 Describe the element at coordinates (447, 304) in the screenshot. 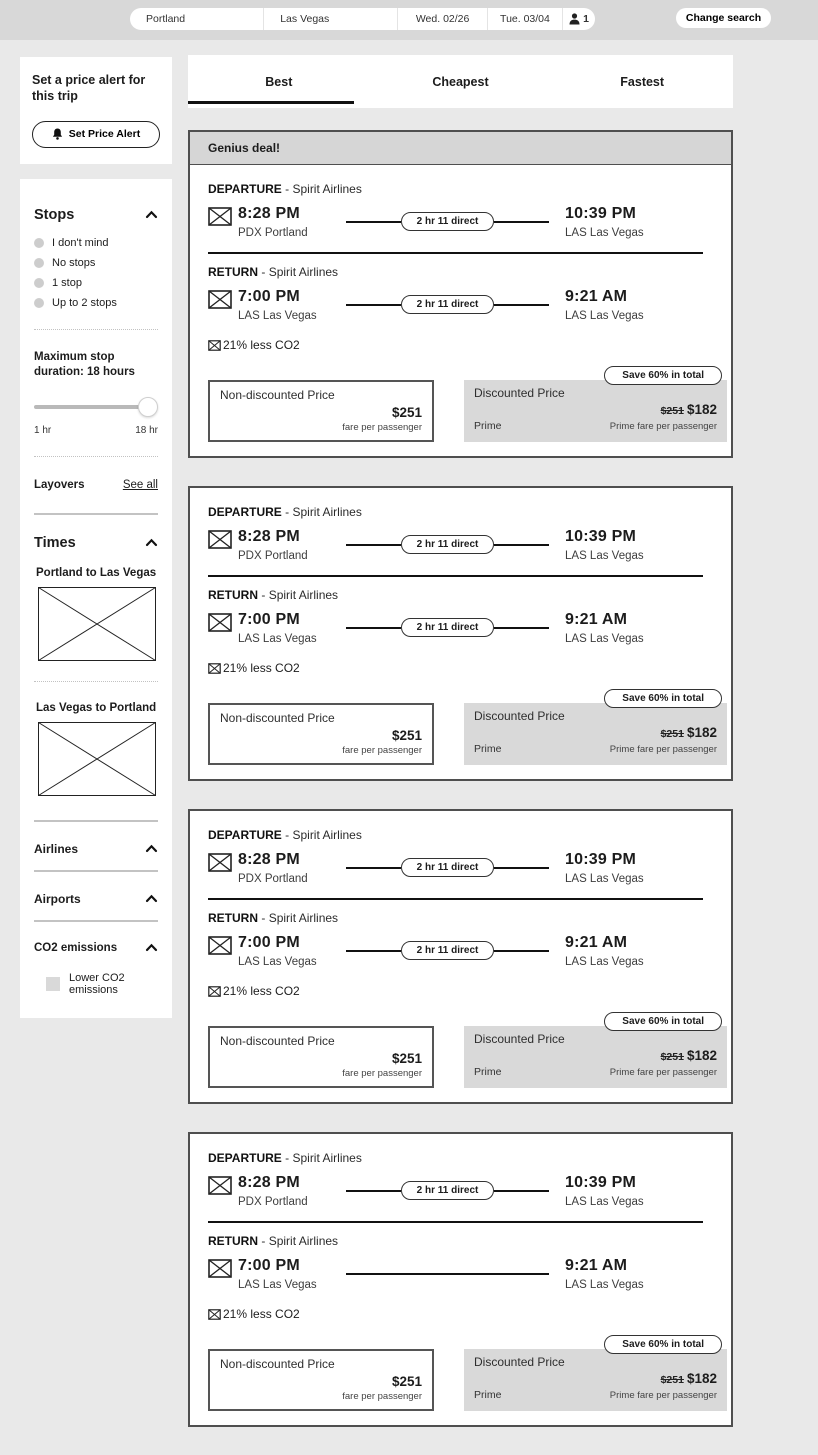

I see `duration-pill: 2 hr 11 direct` at that location.